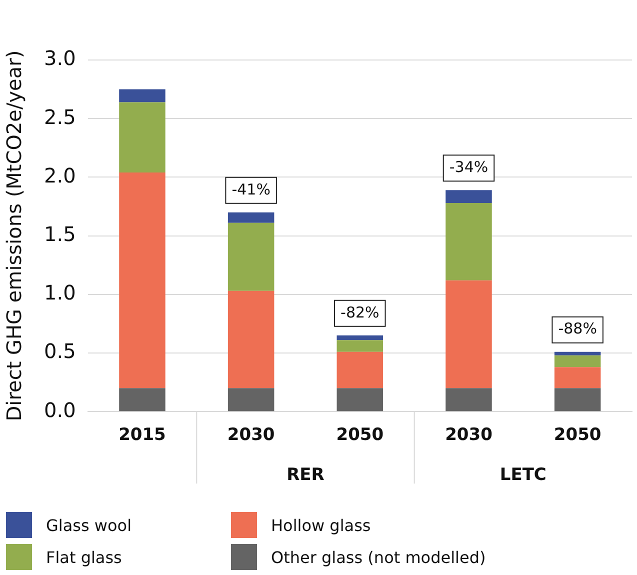  I want to click on annotation: -34%, so click(468, 167).